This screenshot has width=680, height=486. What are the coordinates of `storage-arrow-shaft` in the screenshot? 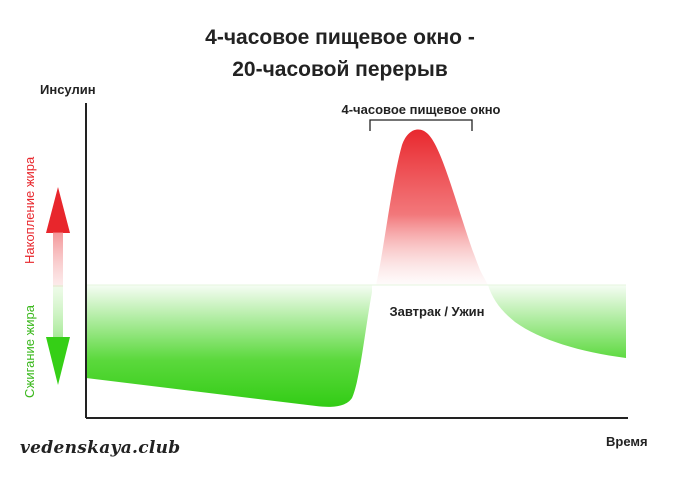 It's located at (58, 259).